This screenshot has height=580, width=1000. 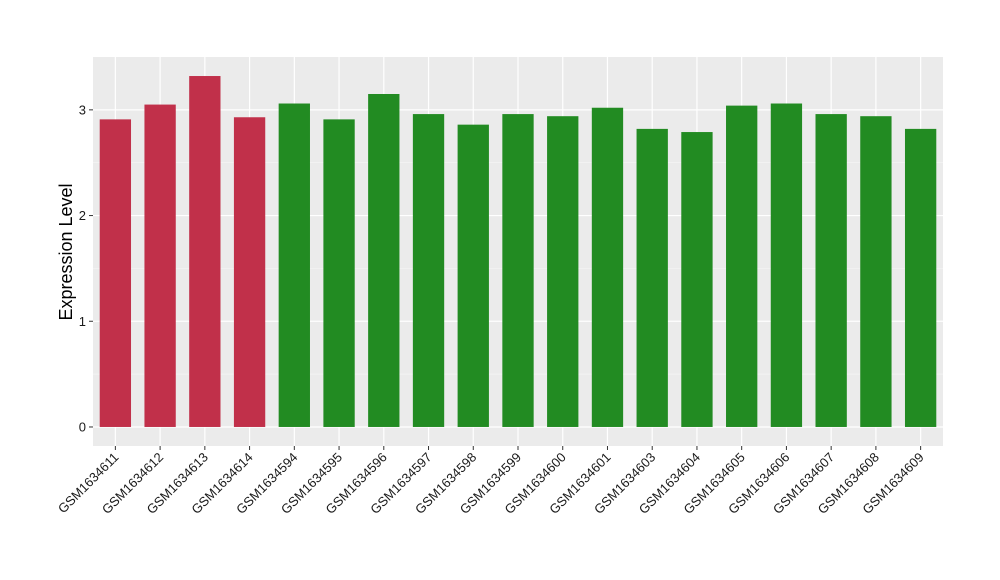 I want to click on bar-GSM1634599, so click(x=518, y=270).